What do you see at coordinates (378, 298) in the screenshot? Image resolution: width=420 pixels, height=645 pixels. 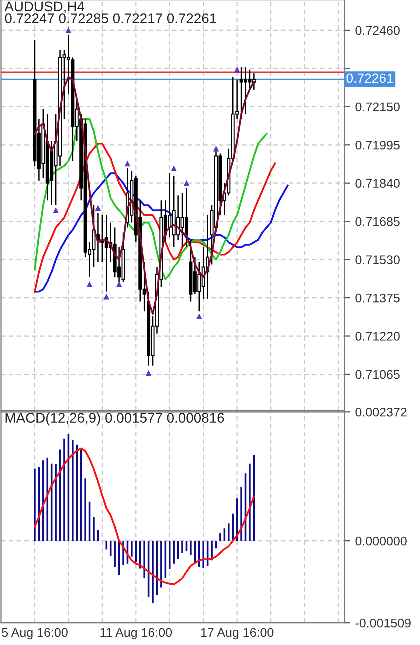 I see `y-tick-label: 0.71375` at bounding box center [378, 298].